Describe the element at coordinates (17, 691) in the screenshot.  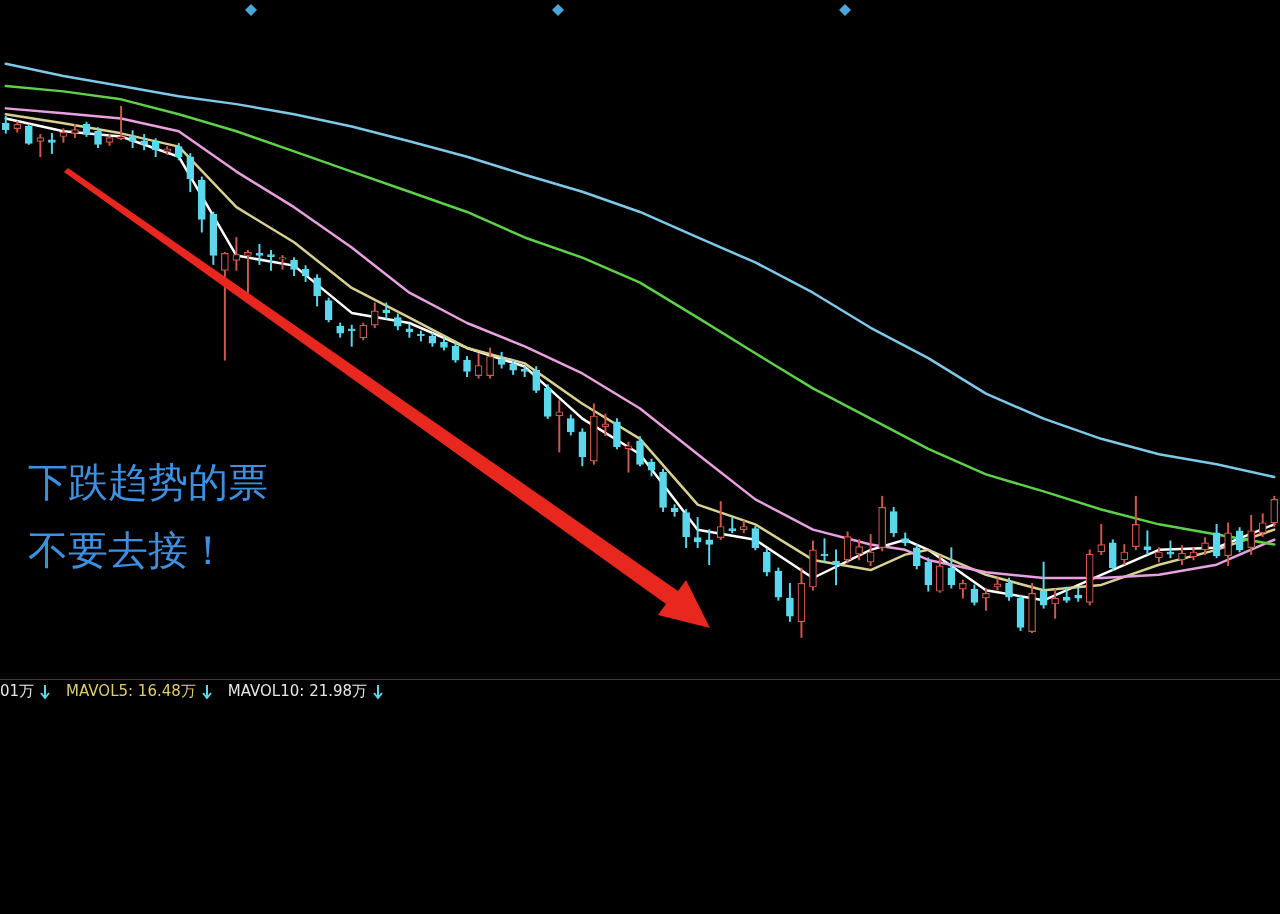
I see `text: 01万` at that location.